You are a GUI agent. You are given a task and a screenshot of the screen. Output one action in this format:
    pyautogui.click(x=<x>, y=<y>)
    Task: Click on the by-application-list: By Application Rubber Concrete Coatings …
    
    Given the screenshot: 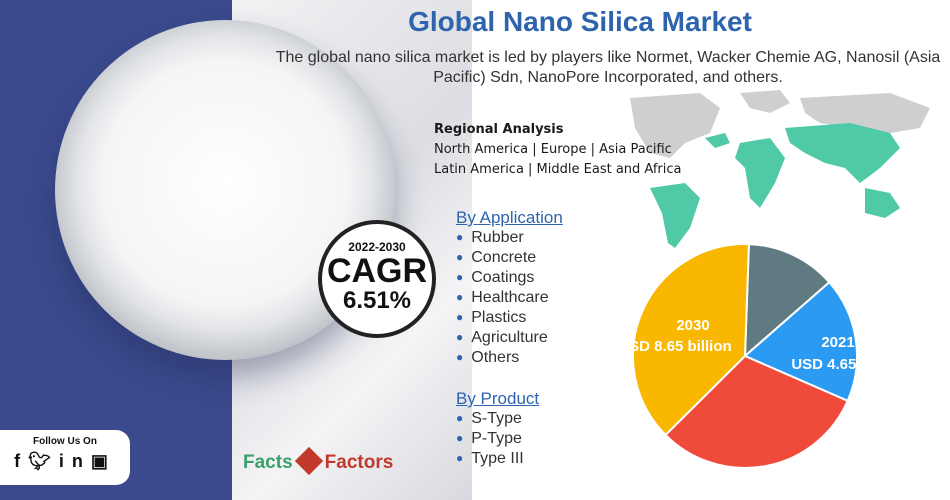 What is the action you would take?
    pyautogui.click(x=509, y=288)
    